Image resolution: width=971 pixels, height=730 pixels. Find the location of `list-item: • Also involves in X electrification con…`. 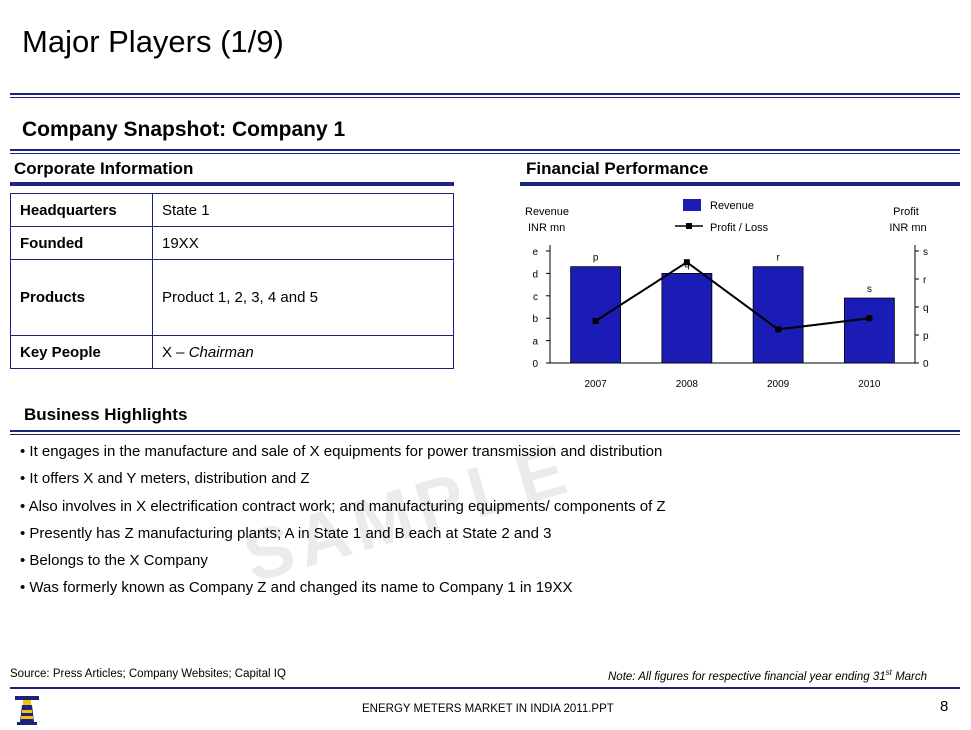

list-item: • Also involves in X electrification con… is located at coordinates (343, 506).